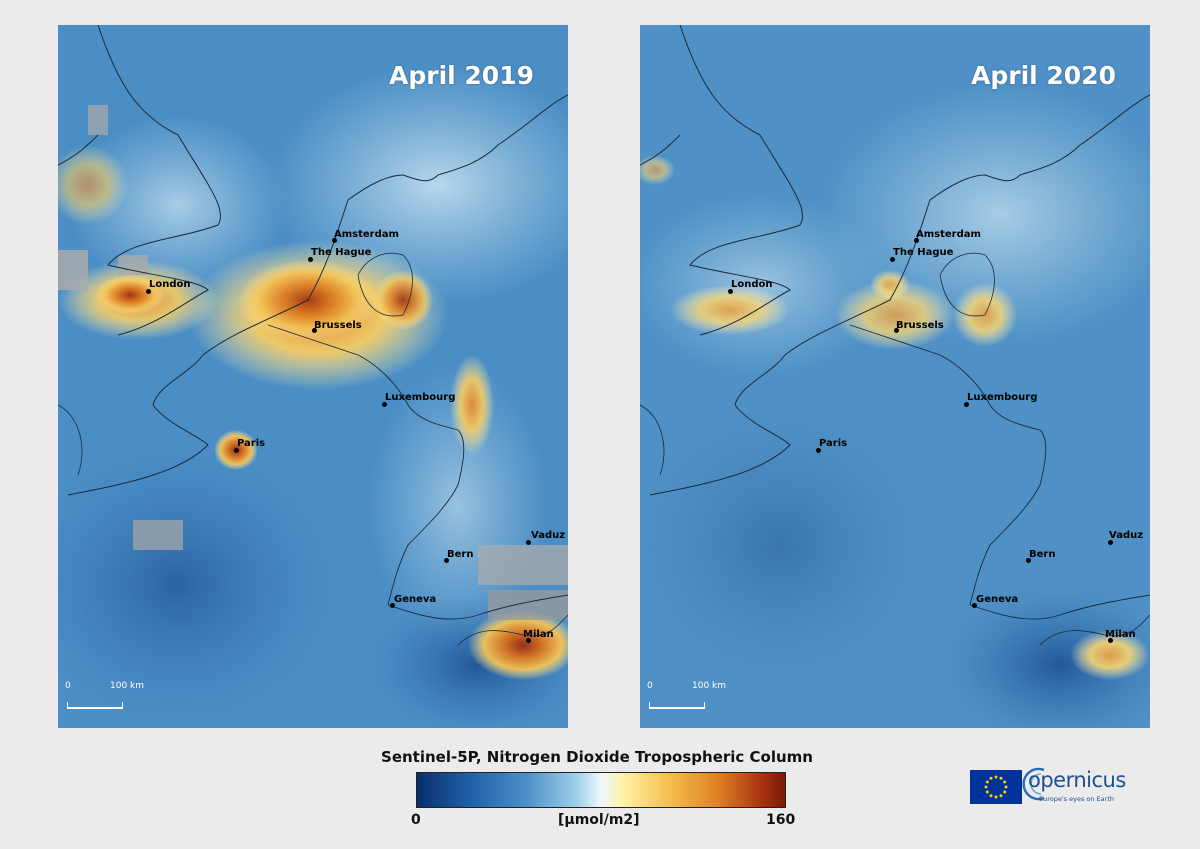 The image size is (1200, 849). What do you see at coordinates (781, 820) in the screenshot?
I see `colorbar-max-label: 160` at bounding box center [781, 820].